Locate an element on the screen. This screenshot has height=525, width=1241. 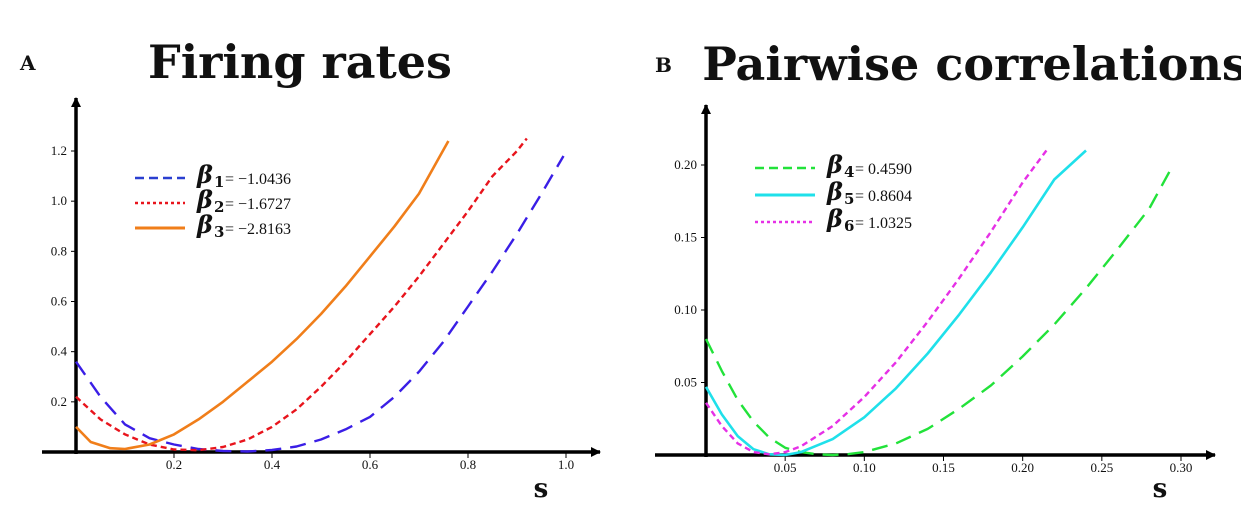
y-tick-label: 0.05 is located at coordinates (685, 382).